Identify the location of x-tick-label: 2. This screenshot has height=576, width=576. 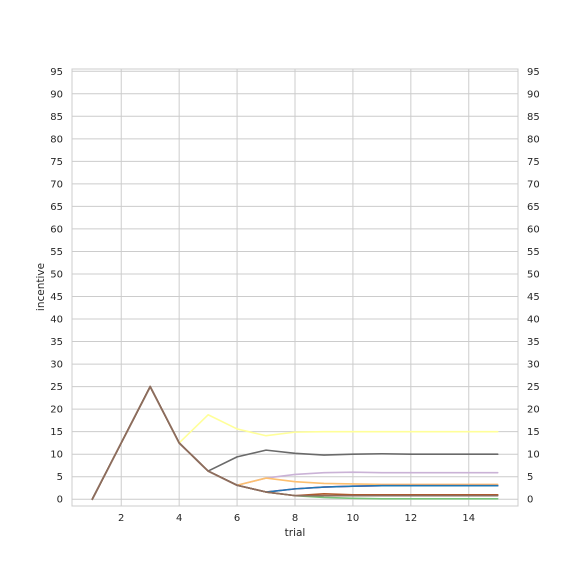
(121, 518).